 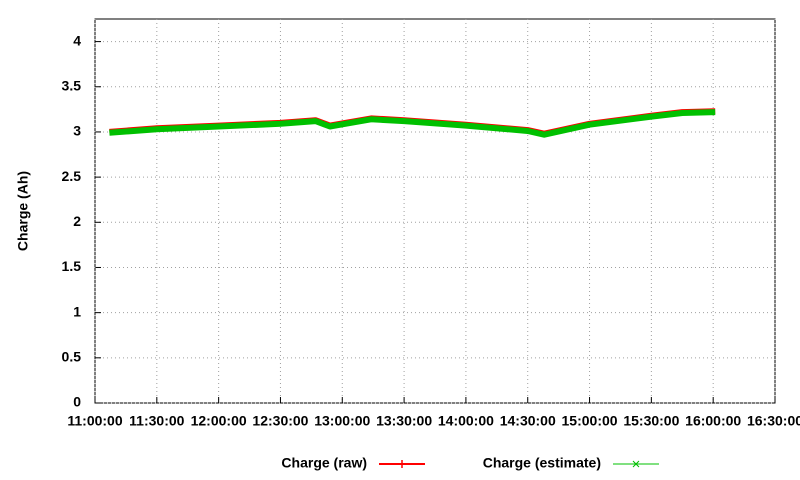 What do you see at coordinates (542, 463) in the screenshot?
I see `legend-label: Charge (estimate)` at bounding box center [542, 463].